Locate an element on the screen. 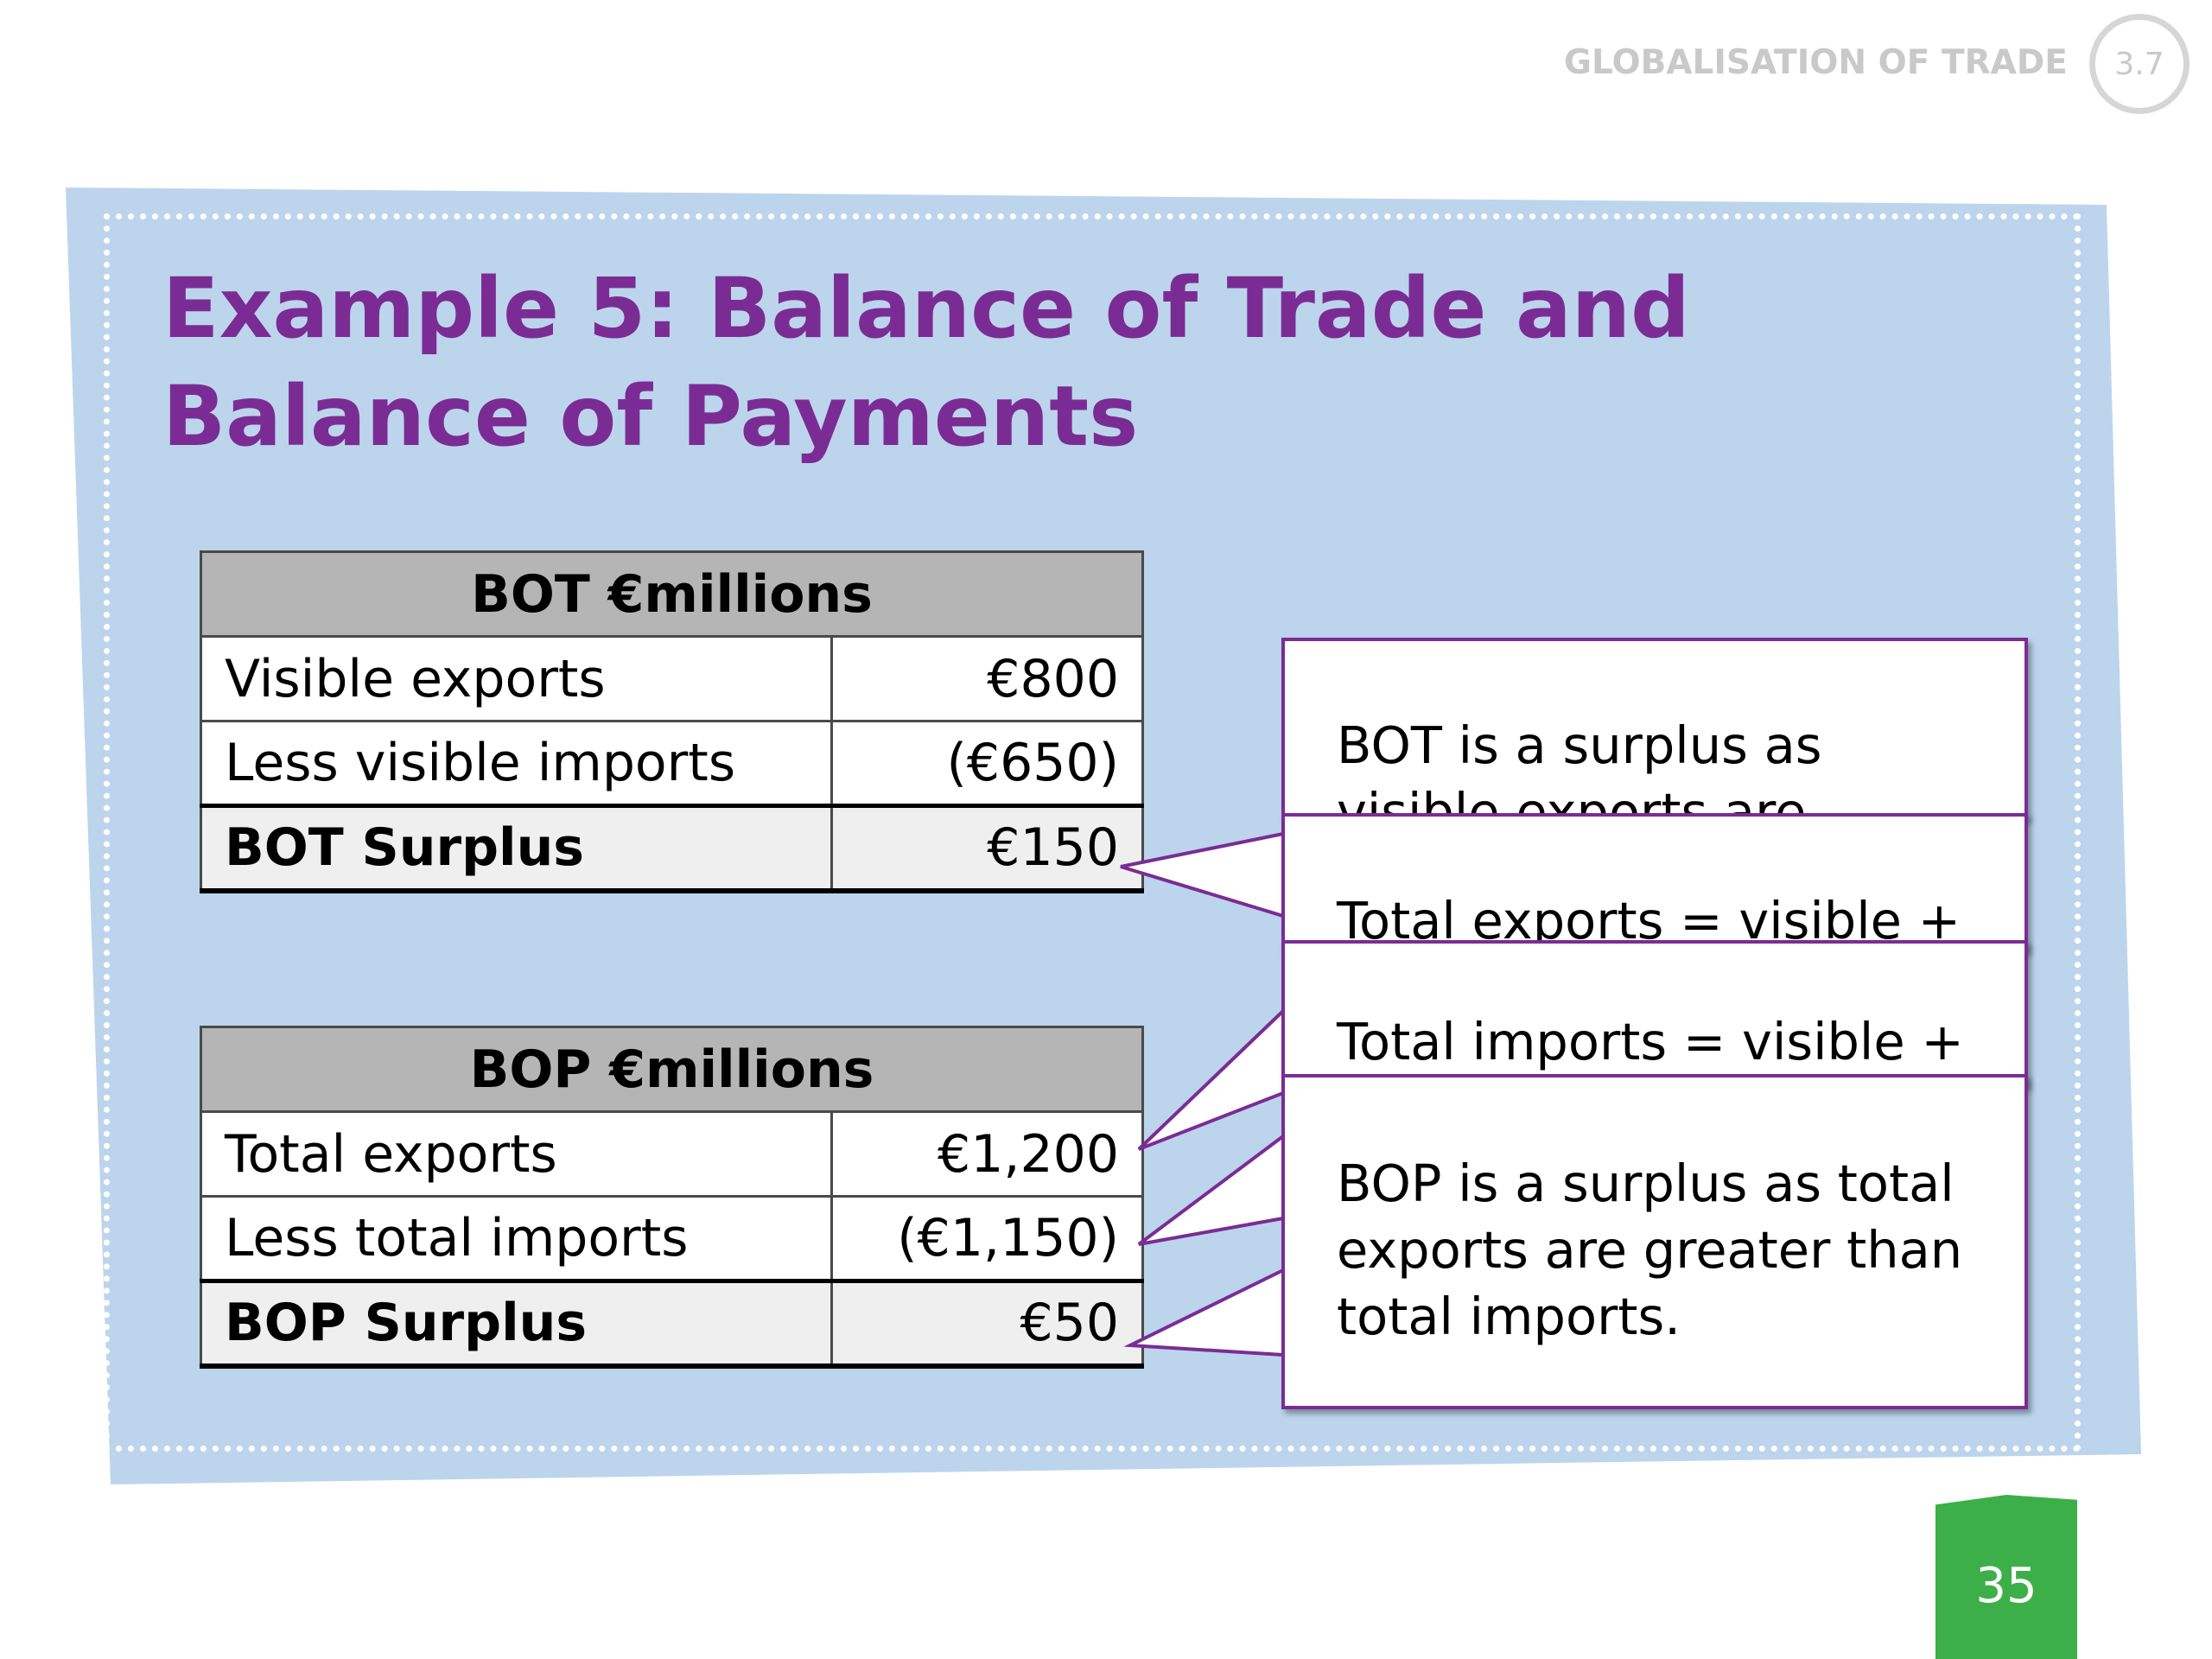 This screenshot has width=2212, height=1659. table-row: Less visible imports (€650) is located at coordinates (672, 763).